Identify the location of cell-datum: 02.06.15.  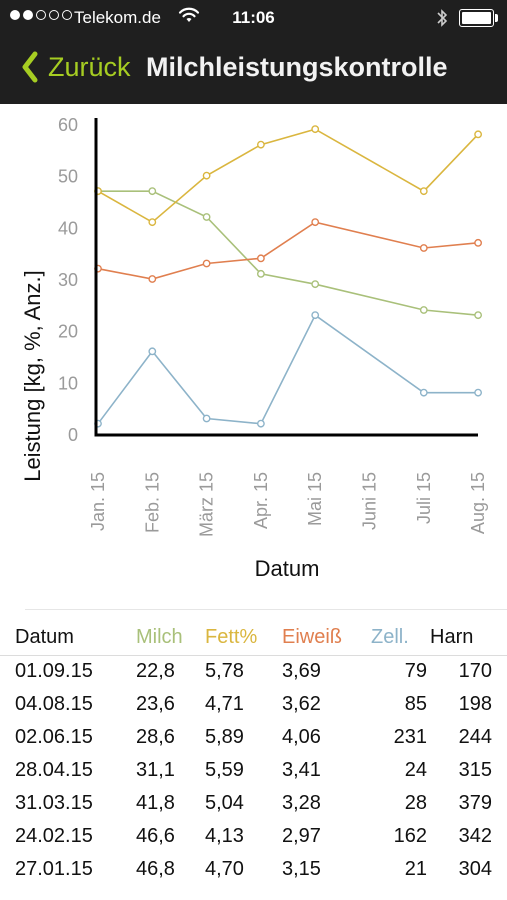
(54, 737).